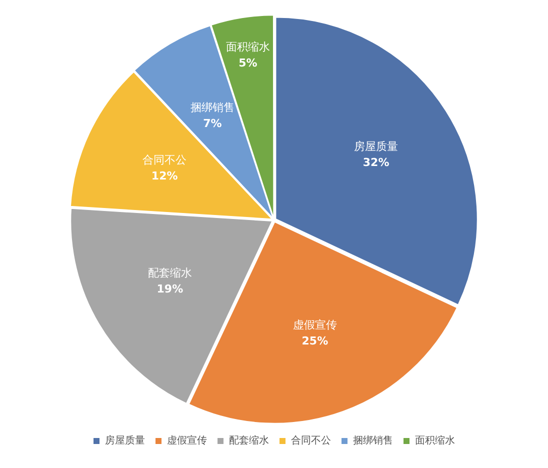 The image size is (548, 468). Describe the element at coordinates (373, 440) in the screenshot. I see `legend-label: 捆绑销售` at that location.